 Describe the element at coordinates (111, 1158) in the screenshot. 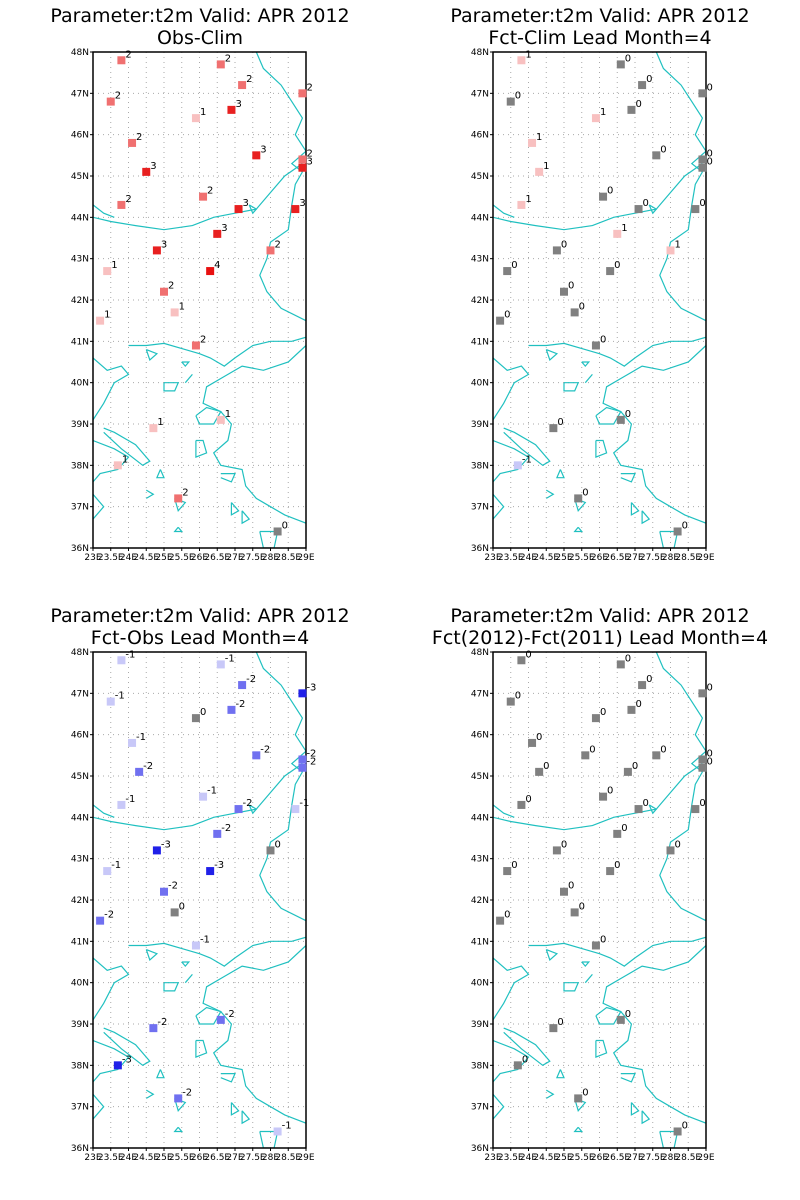

I see `x-tick-label: 23.5E` at that location.